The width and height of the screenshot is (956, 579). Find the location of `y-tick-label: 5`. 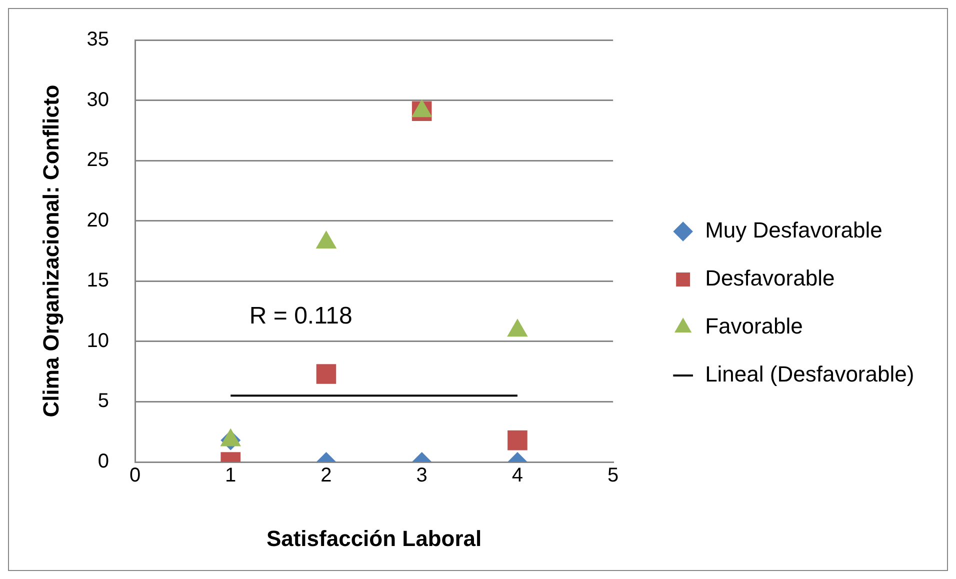

y-tick-label: 5 is located at coordinates (103, 401).